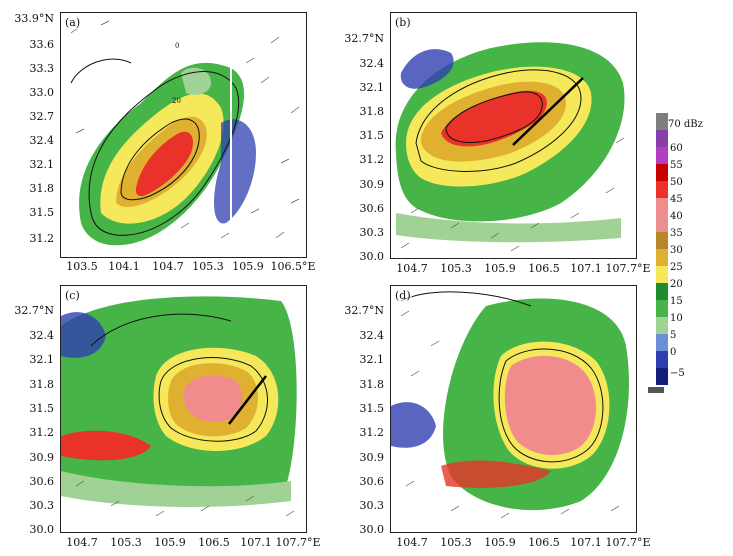 The width and height of the screenshot is (733, 556). I want to click on contours-b, so click(498, 120).